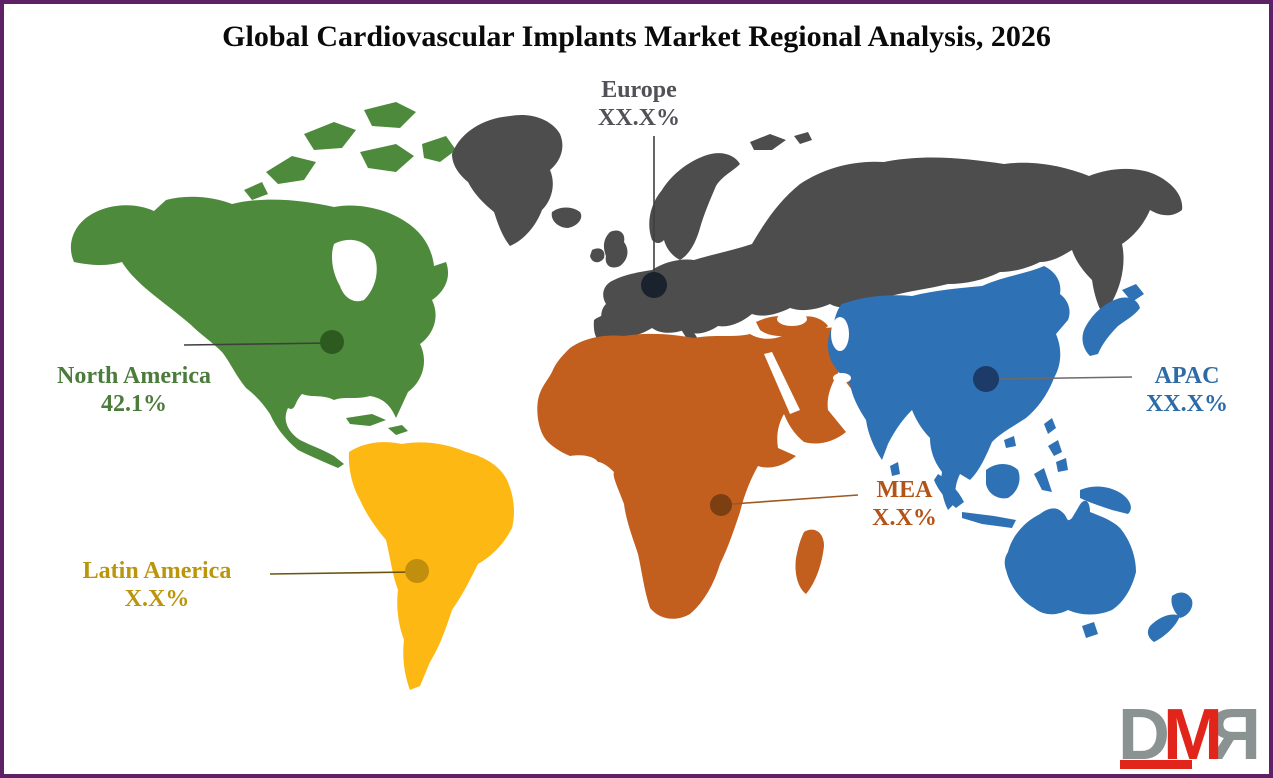  I want to click on label-apac-name: APAC, so click(1187, 376).